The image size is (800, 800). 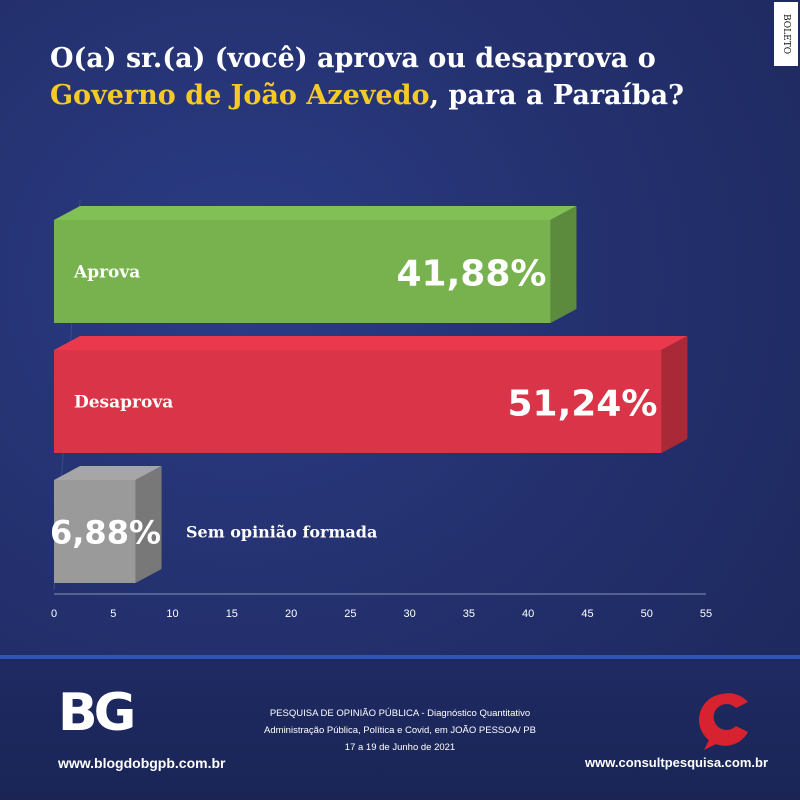 I want to click on title-part-2: , para a Paraíba?, so click(x=556, y=95).